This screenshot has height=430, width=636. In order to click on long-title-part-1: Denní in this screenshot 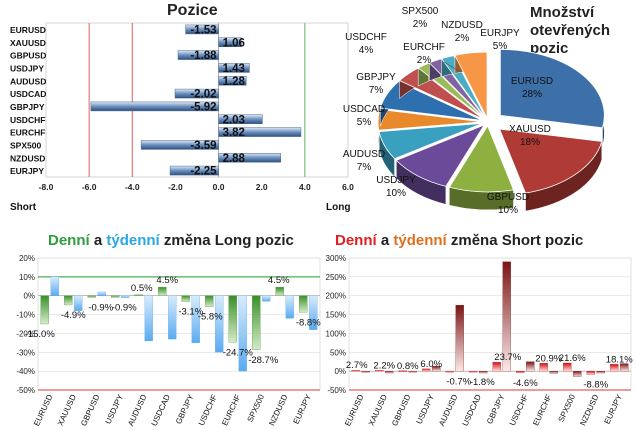, I will do `click(69, 240)`.